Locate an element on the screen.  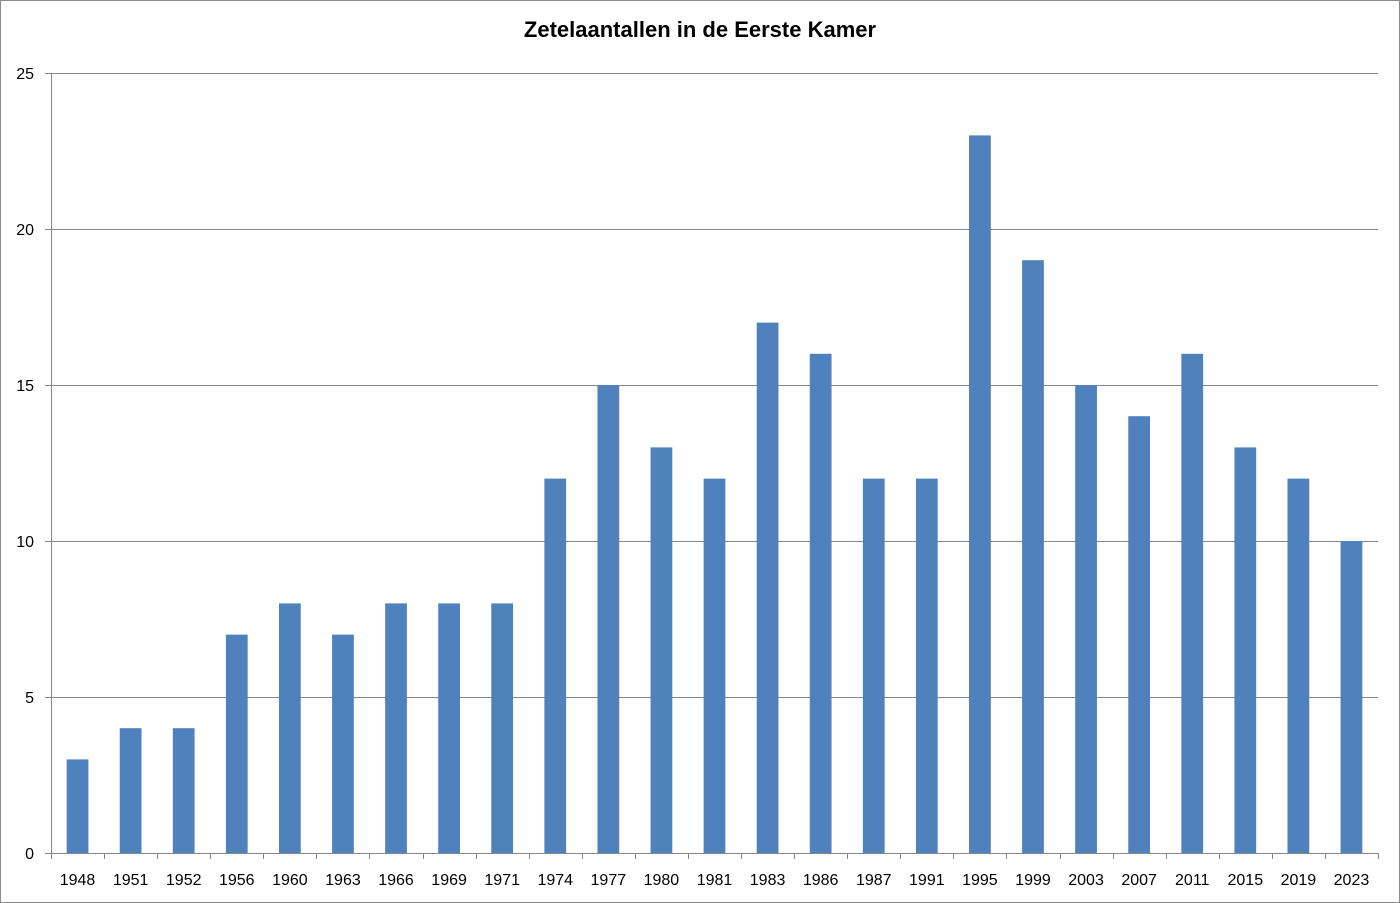
x-tick-label: 1971 is located at coordinates (502, 880).